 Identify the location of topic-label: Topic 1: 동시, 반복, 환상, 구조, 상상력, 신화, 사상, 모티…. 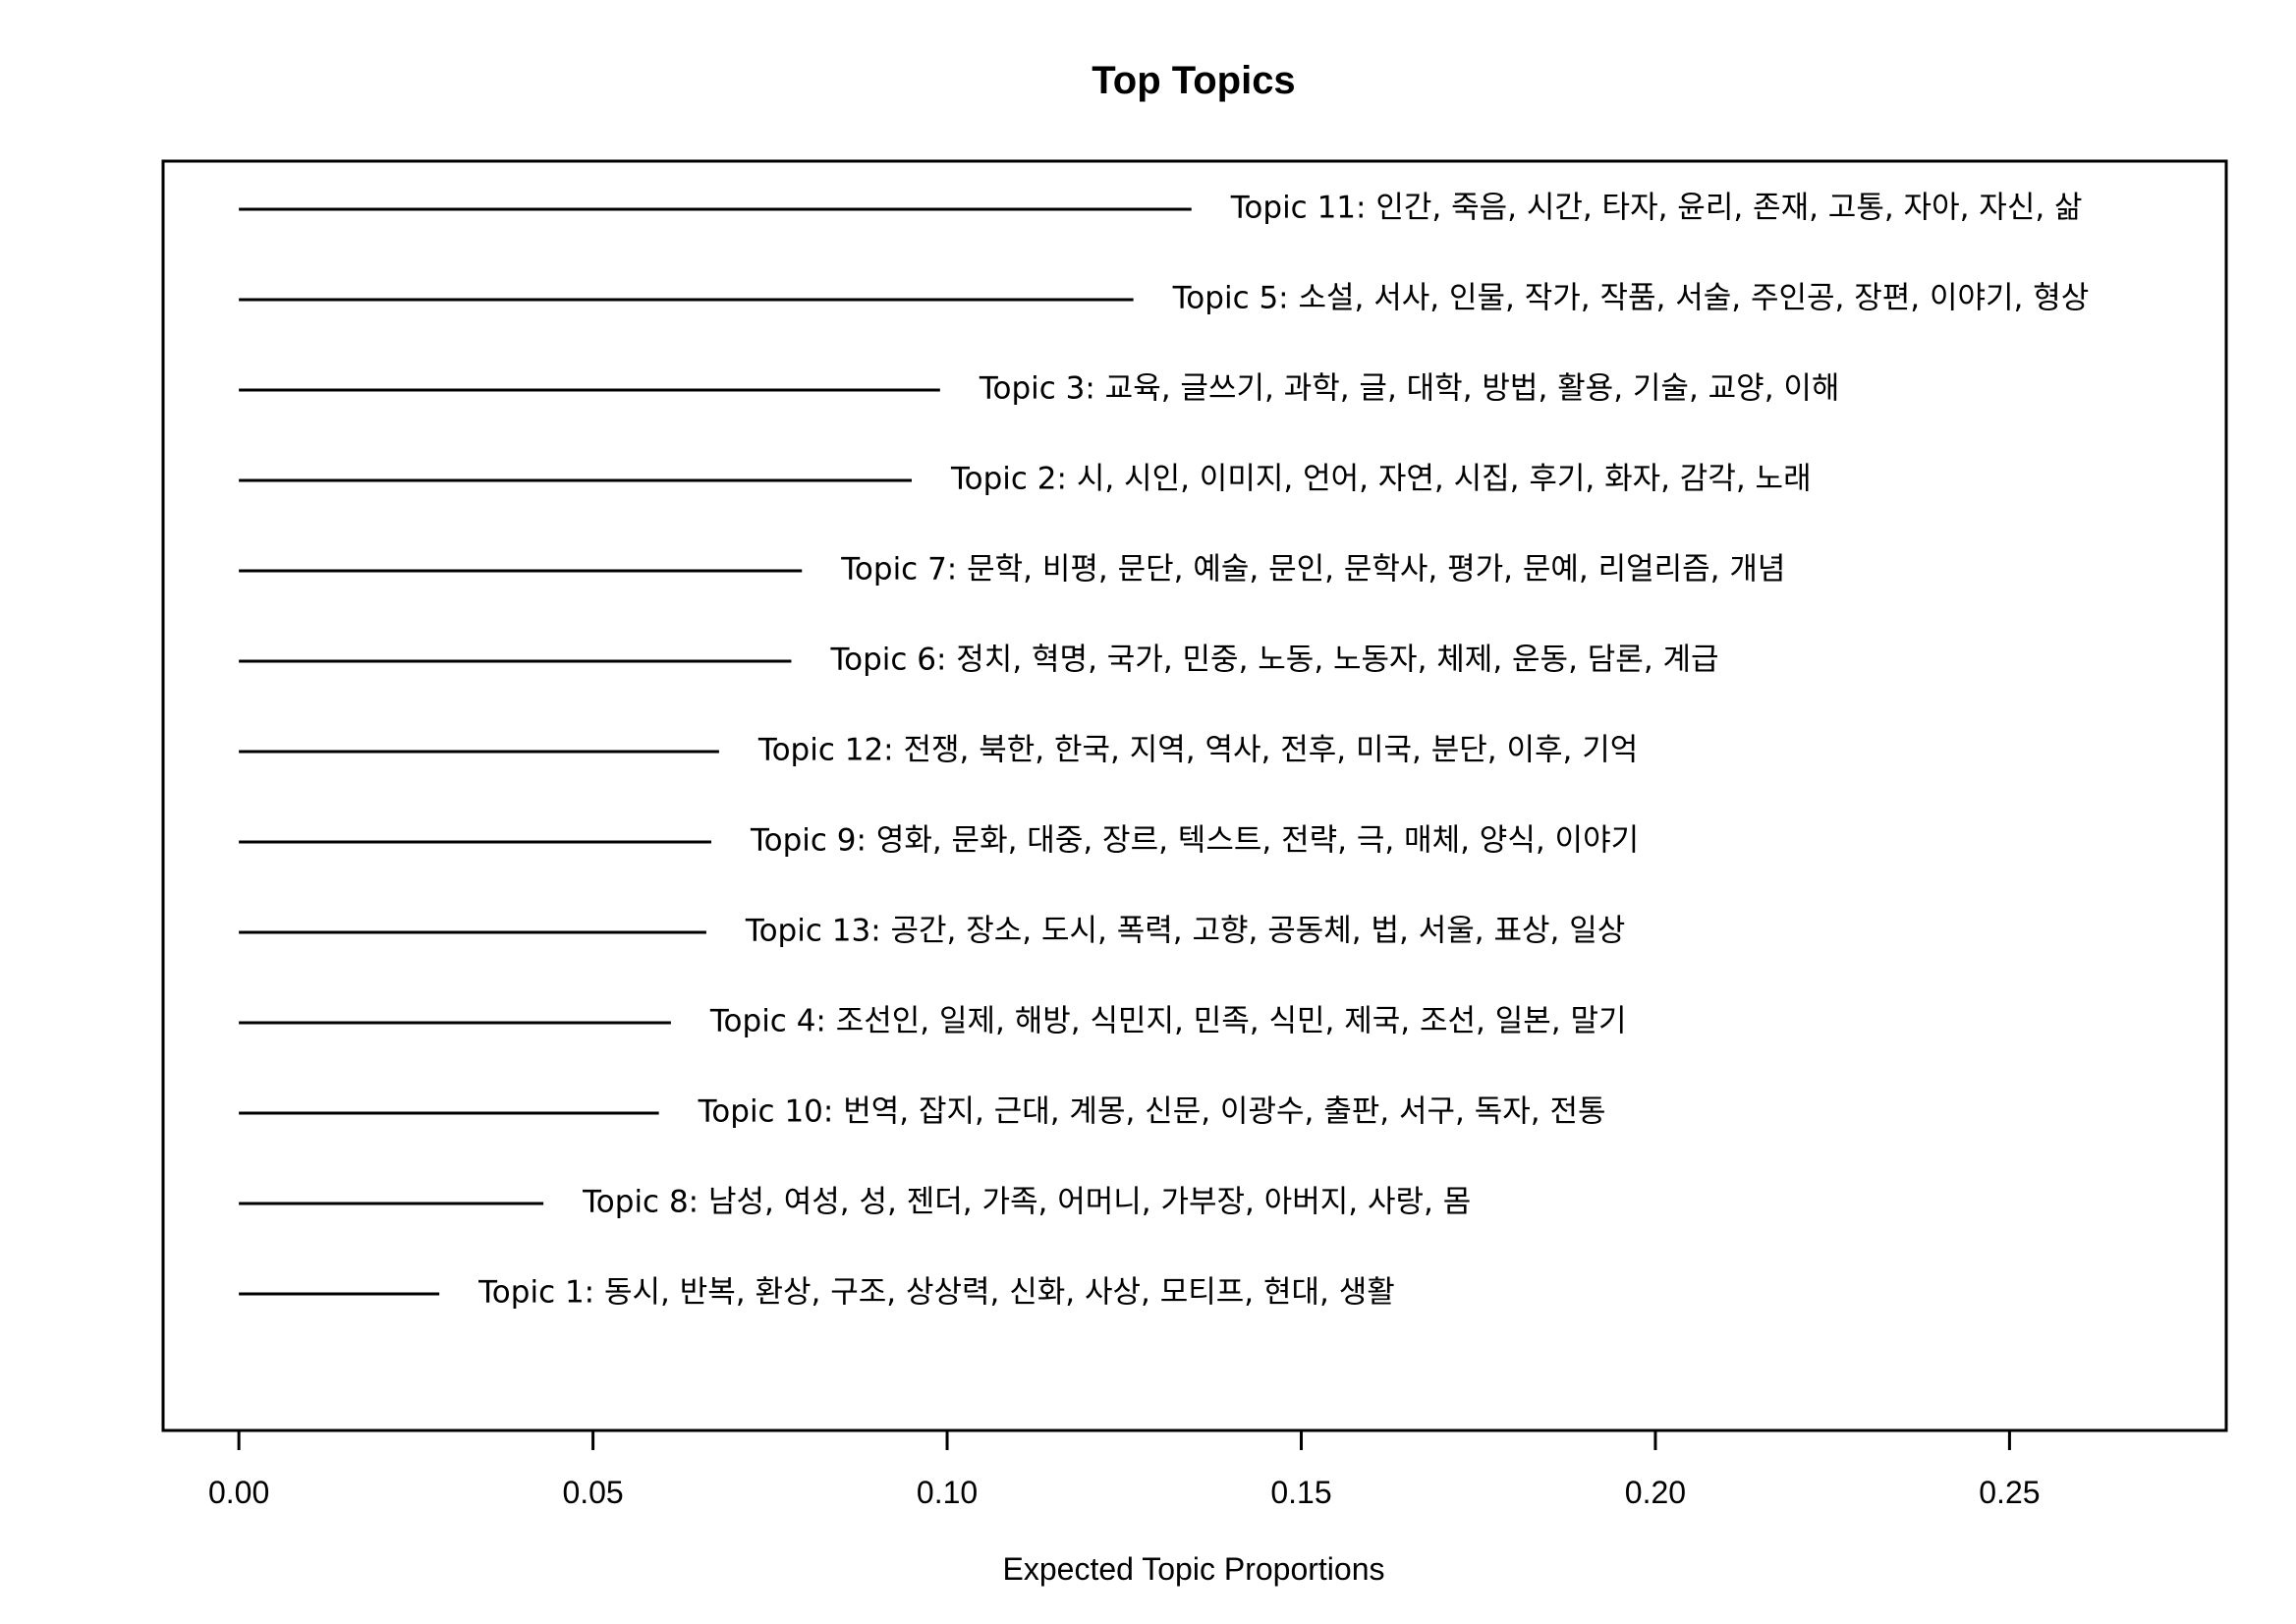
(936, 1293).